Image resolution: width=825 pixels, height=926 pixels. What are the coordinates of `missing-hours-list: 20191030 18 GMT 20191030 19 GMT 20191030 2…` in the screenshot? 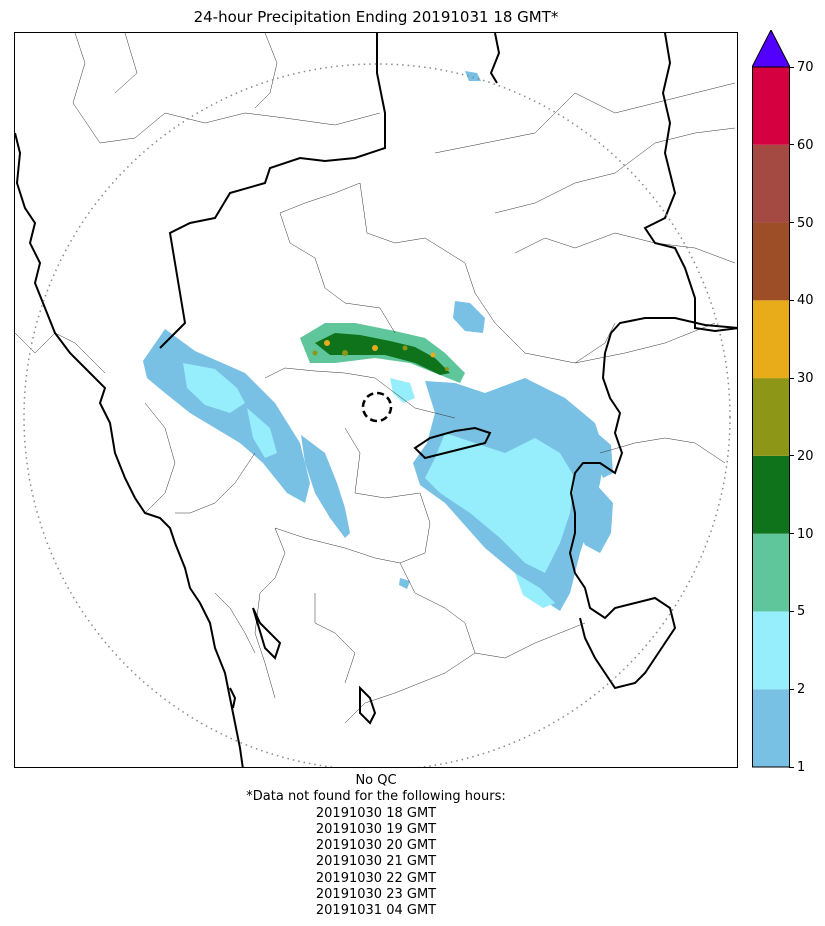 It's located at (376, 863).